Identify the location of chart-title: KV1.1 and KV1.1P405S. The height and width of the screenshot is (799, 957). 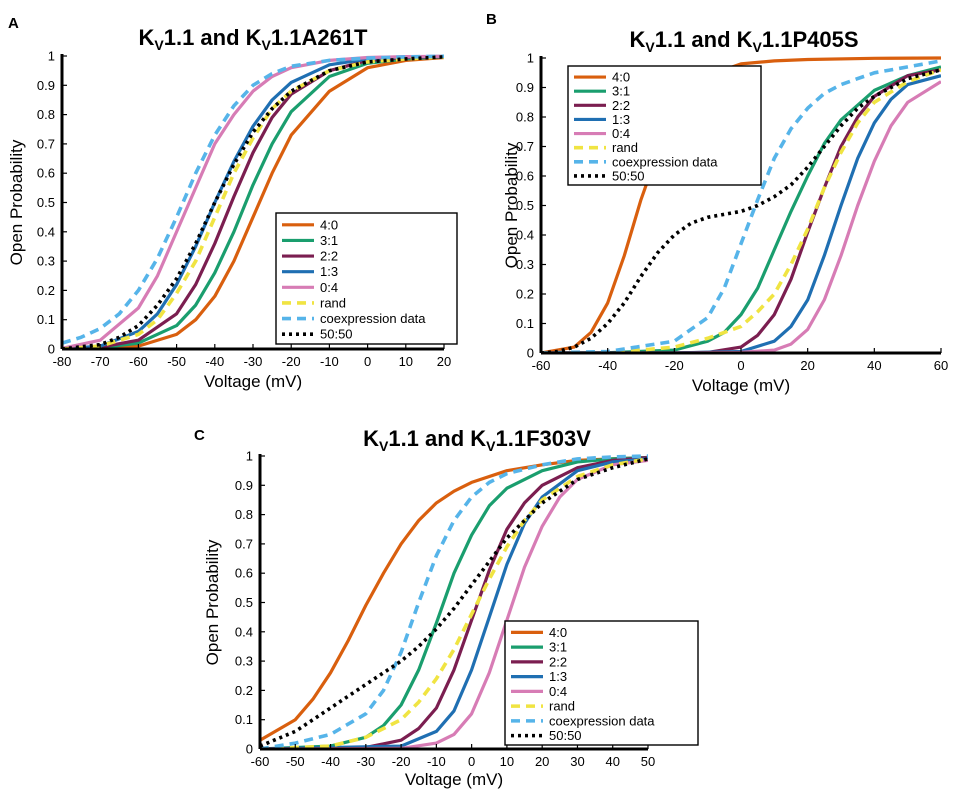
(743, 41).